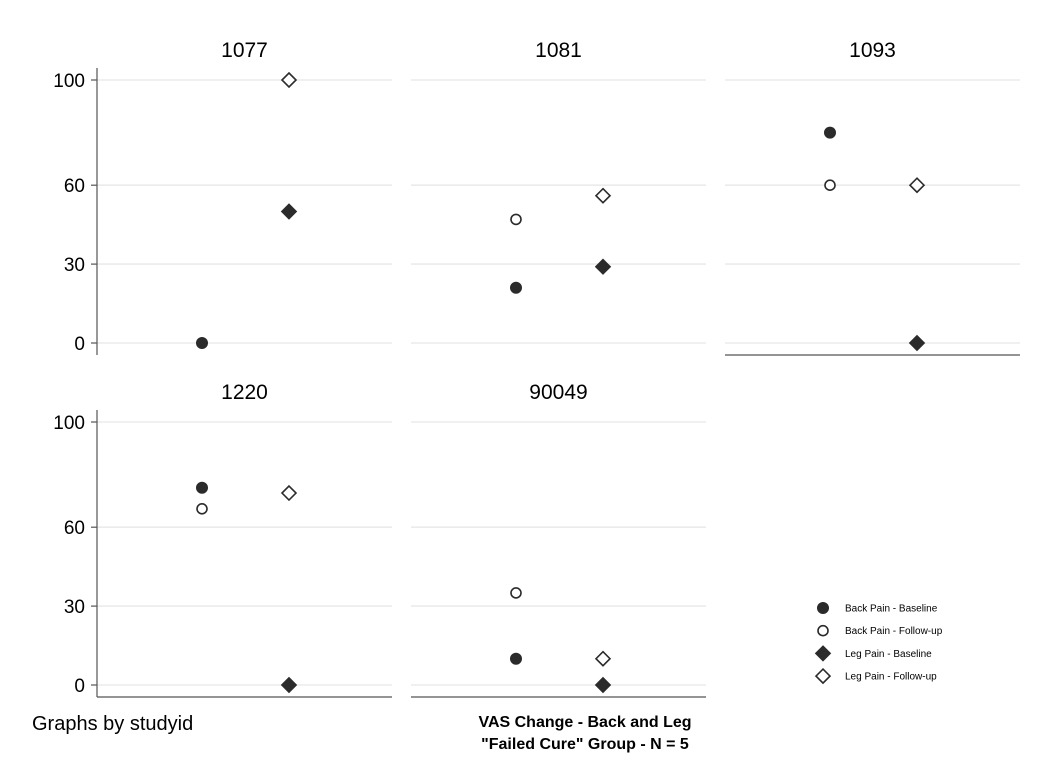  What do you see at coordinates (113, 724) in the screenshot?
I see `graphs-by-note: Graphs by studyid` at bounding box center [113, 724].